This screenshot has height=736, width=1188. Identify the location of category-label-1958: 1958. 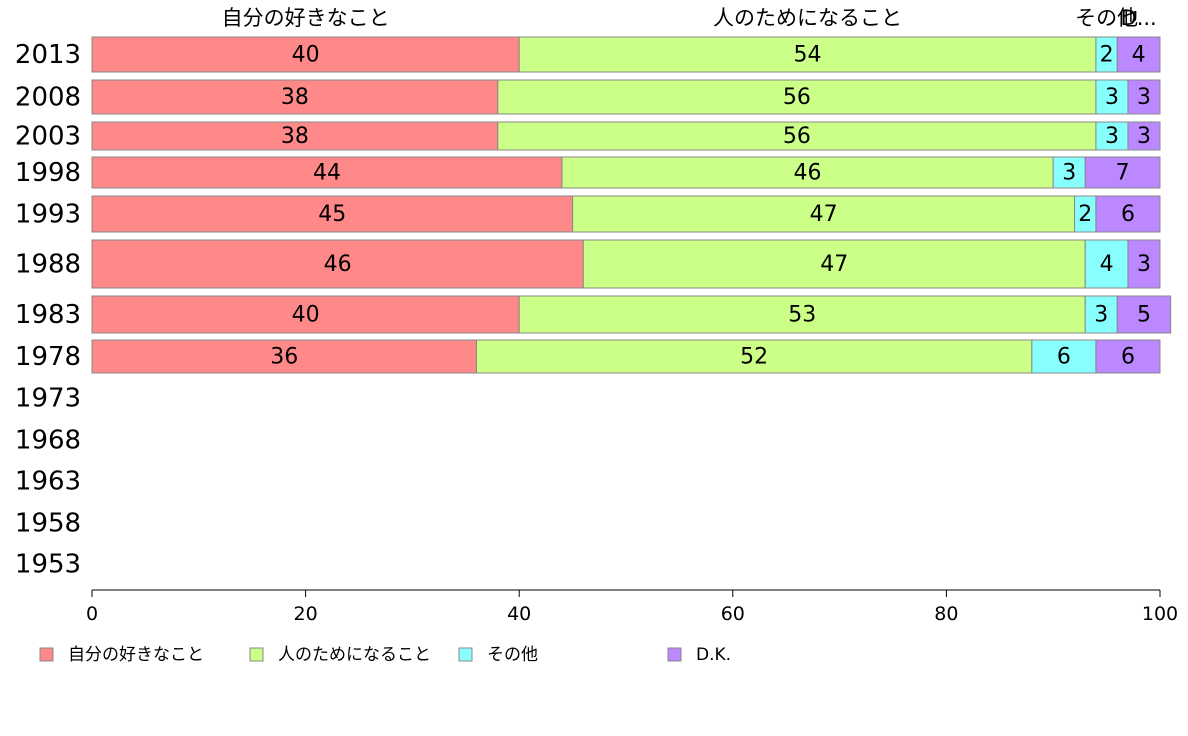
(48, 524).